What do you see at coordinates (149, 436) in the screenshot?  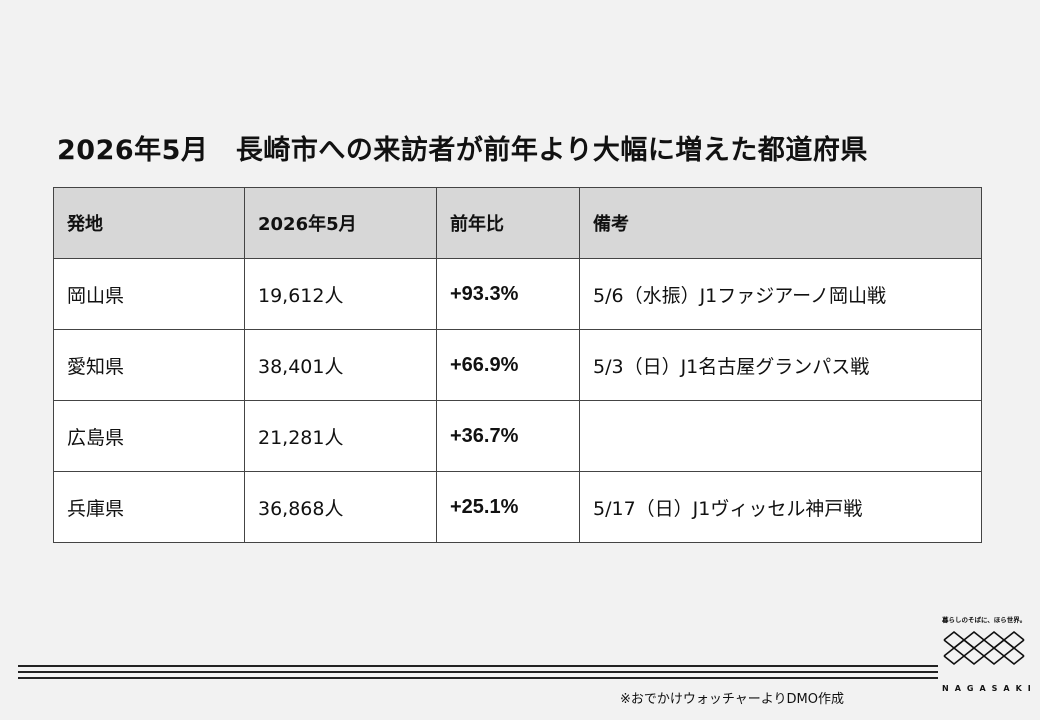 I see `cell-origin: 広島県` at bounding box center [149, 436].